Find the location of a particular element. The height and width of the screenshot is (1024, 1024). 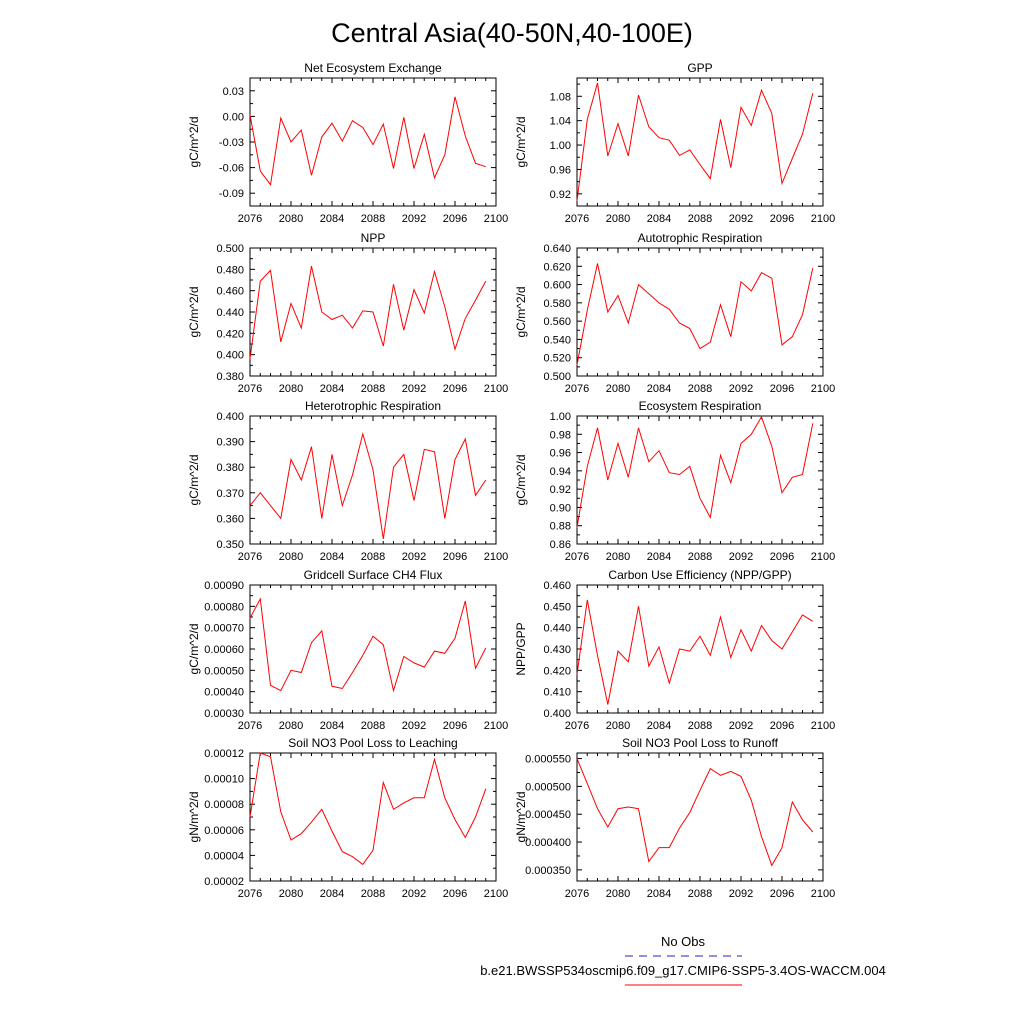

ecosystem-respiration-xtick-label: 2096 is located at coordinates (782, 557).